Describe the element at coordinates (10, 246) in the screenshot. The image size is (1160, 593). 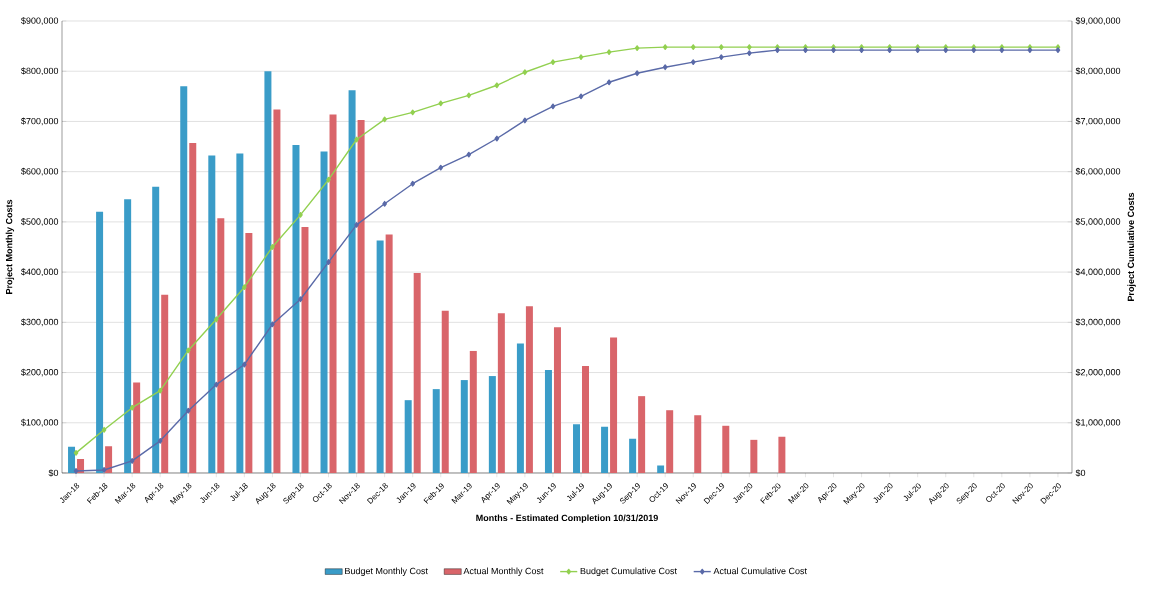
I see `y-axis-title: Project Monthly Costs` at that location.